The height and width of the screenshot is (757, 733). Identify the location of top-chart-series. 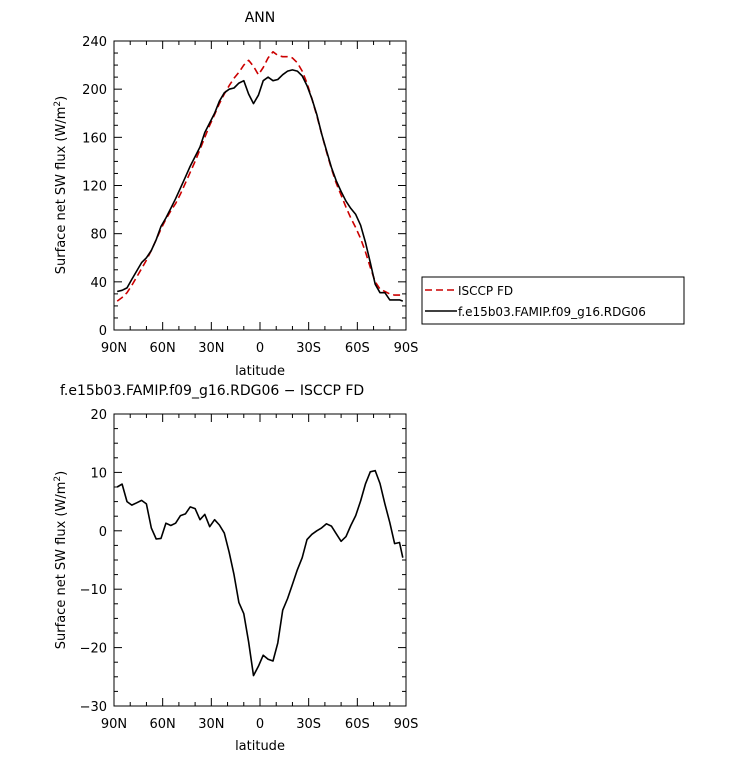
(260, 176).